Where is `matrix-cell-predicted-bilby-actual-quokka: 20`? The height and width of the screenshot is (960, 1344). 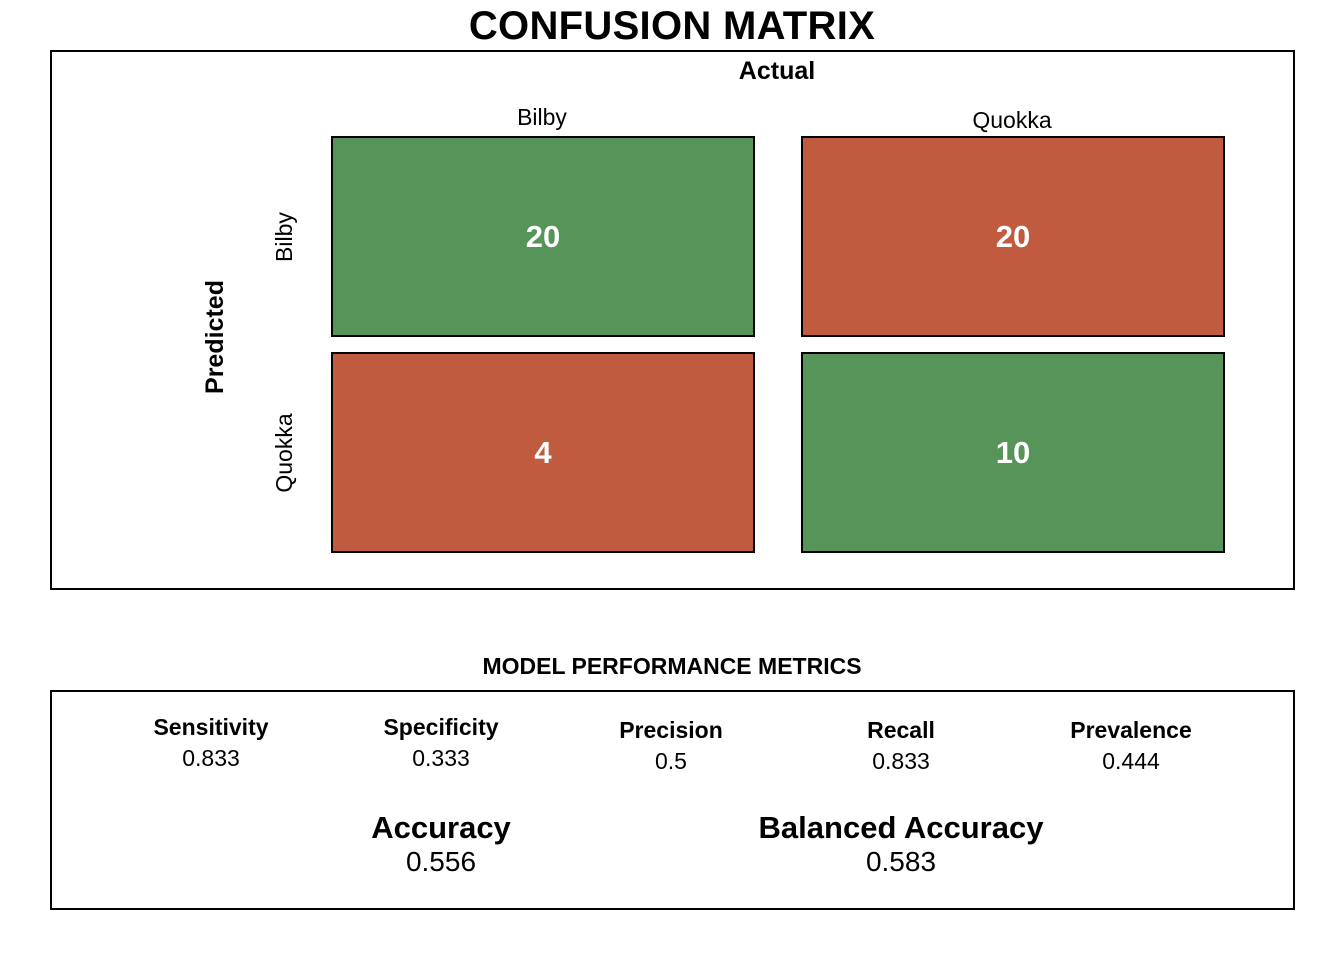 matrix-cell-predicted-bilby-actual-quokka: 20 is located at coordinates (1013, 236).